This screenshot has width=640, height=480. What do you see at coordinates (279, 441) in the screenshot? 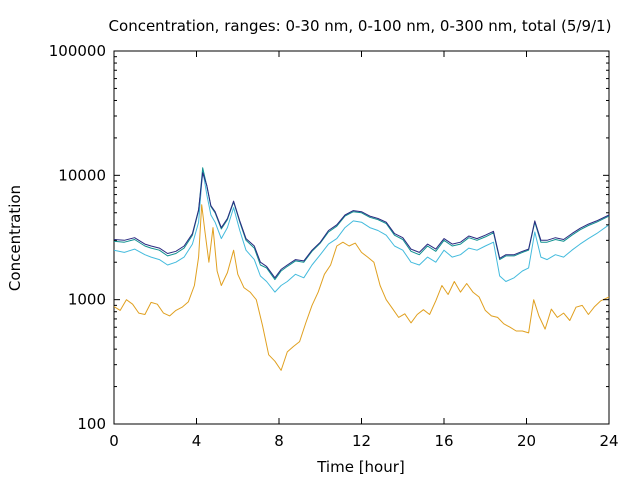
I see `x-tick-label: 8` at bounding box center [279, 441].